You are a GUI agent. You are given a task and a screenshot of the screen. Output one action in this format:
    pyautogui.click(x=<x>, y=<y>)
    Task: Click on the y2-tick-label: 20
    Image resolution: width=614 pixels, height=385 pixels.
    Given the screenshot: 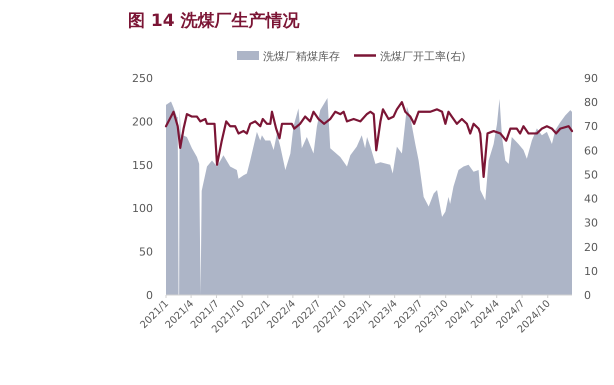 What is the action you would take?
    pyautogui.click(x=591, y=247)
    